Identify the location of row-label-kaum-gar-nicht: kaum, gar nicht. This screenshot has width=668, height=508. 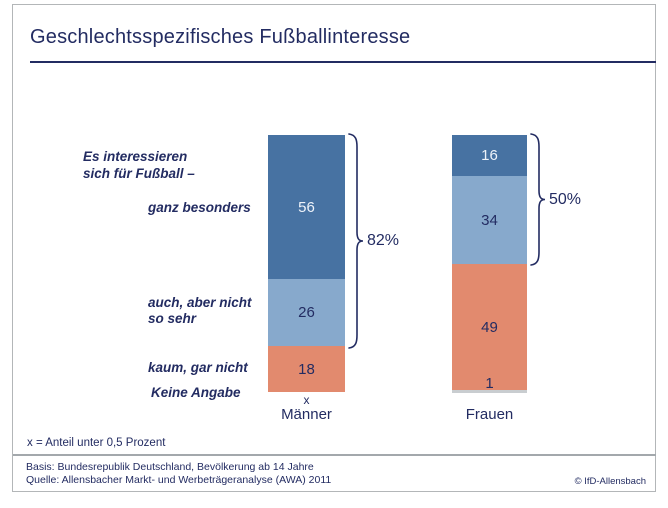
(198, 367).